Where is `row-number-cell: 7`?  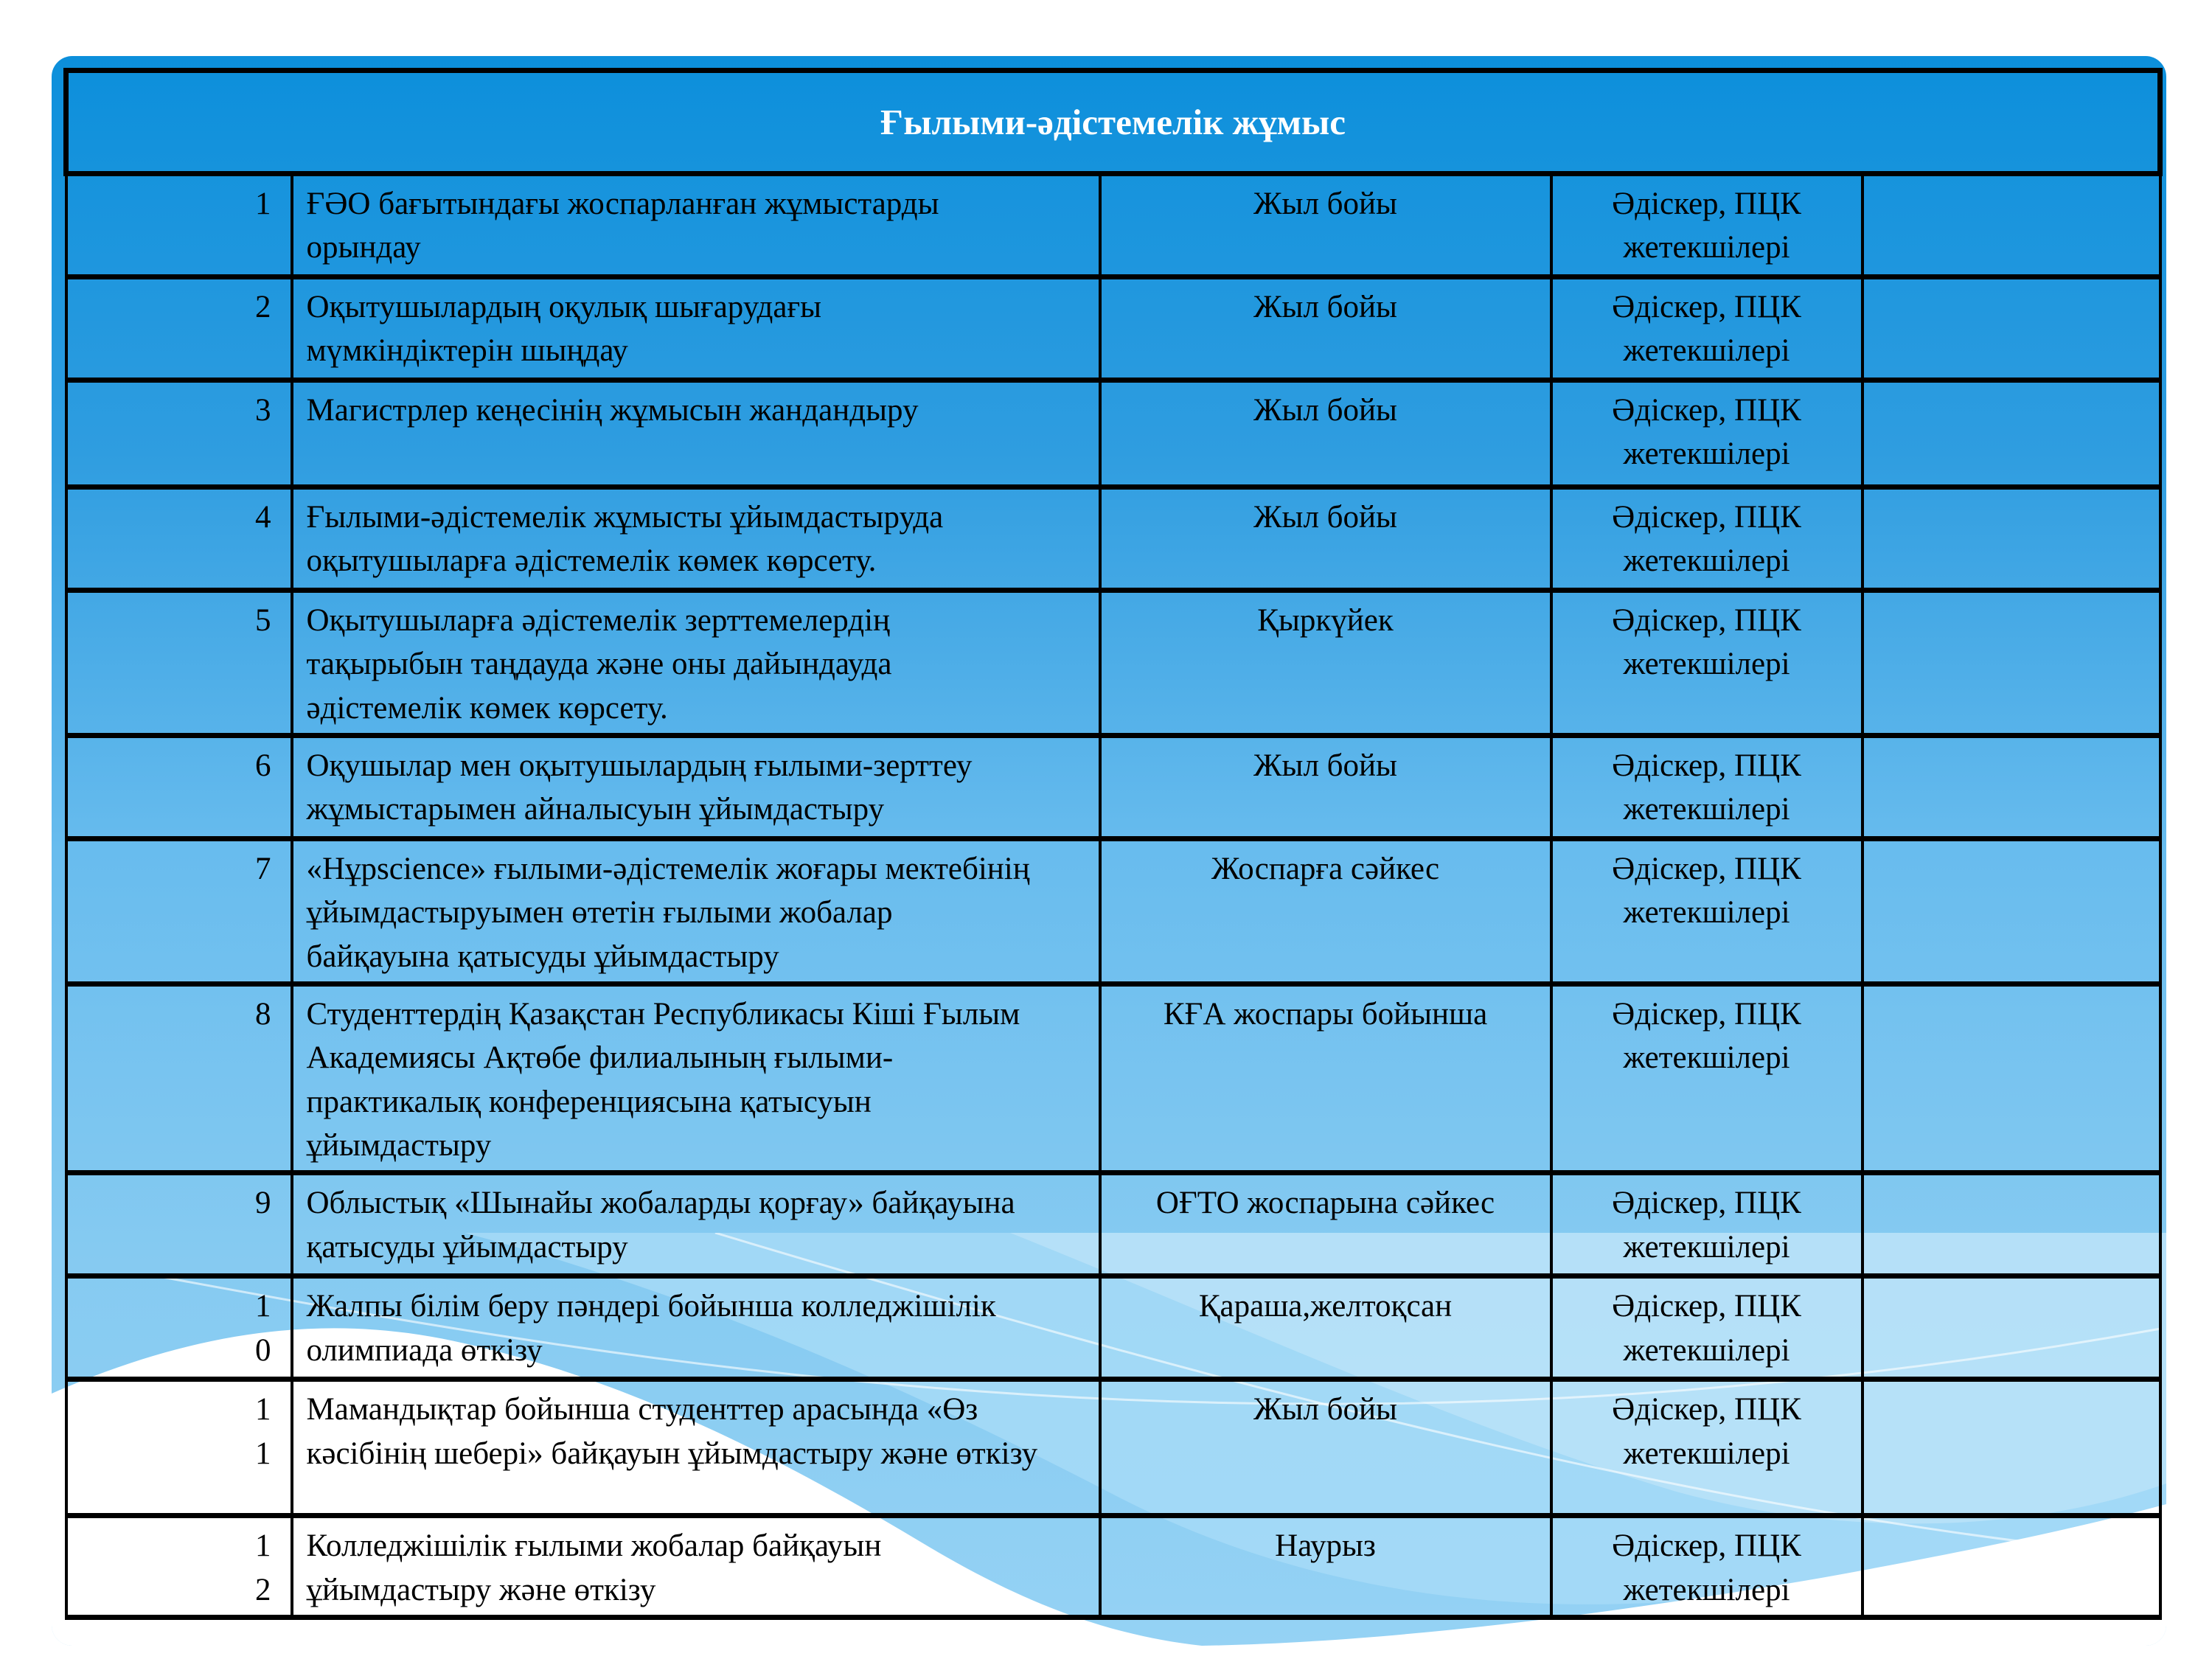 row-number-cell: 7 is located at coordinates (178, 911).